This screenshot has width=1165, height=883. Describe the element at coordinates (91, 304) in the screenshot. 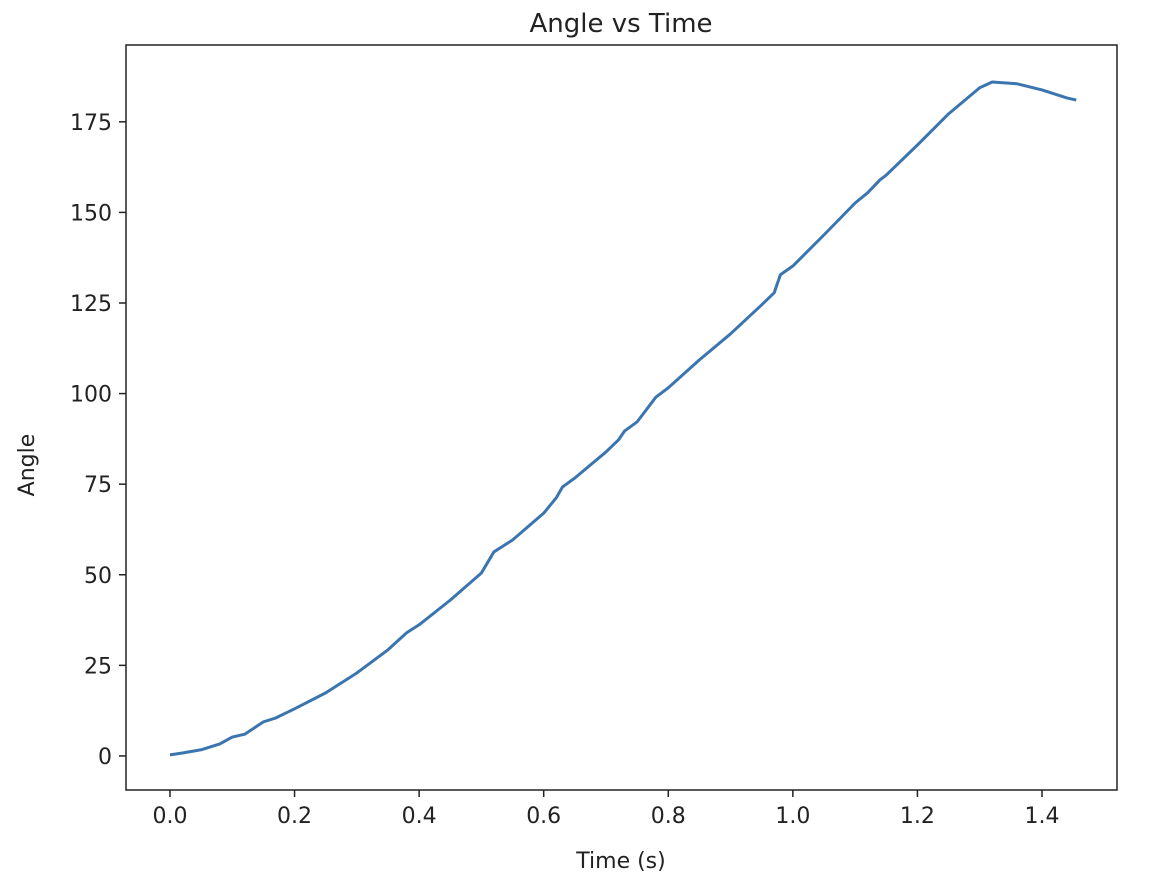

I see `y-tick-label: 125` at that location.